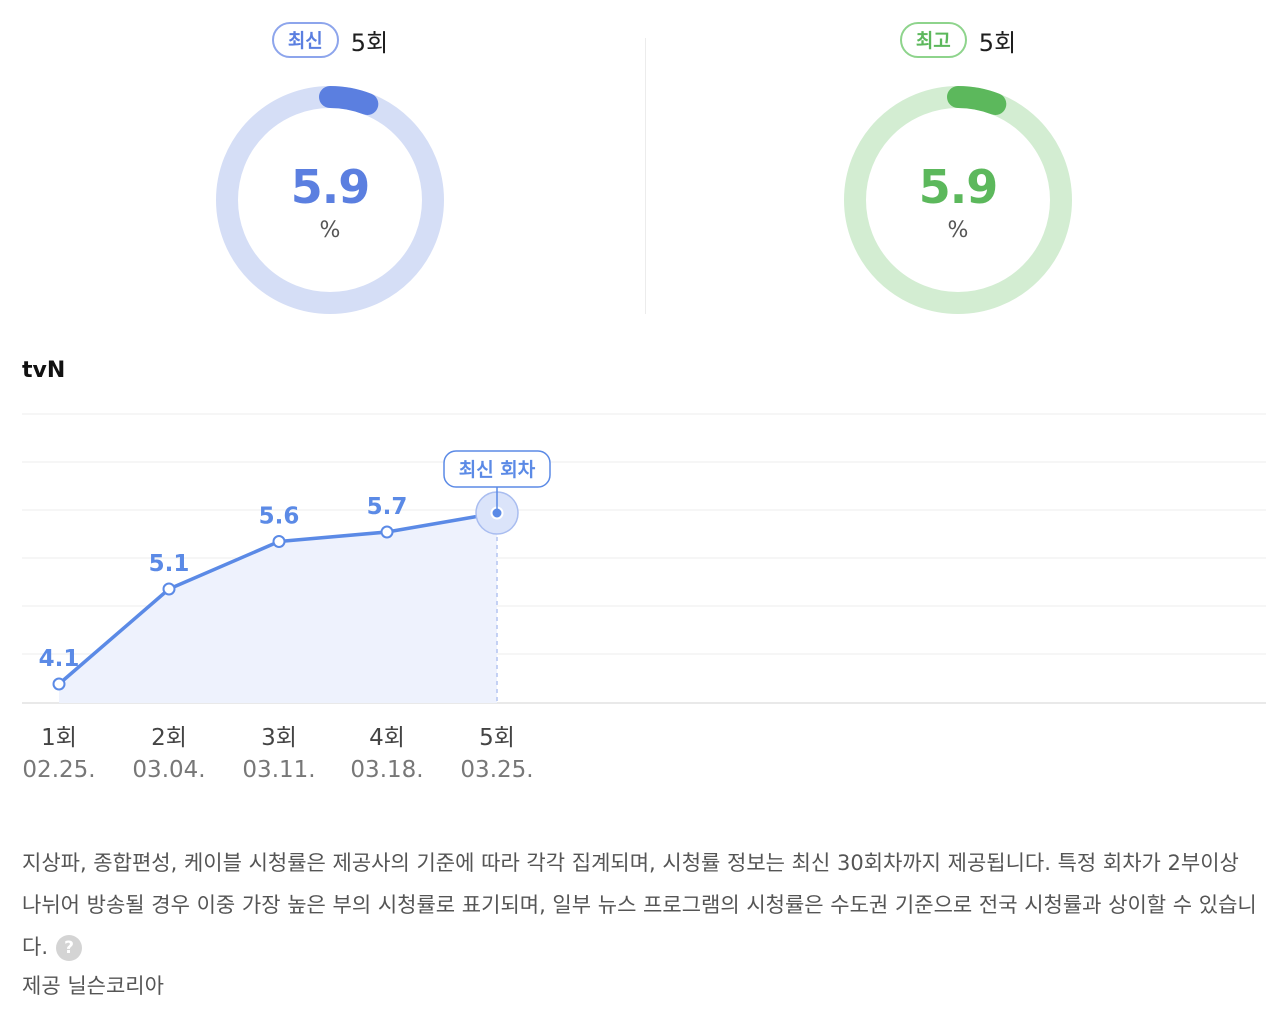 The height and width of the screenshot is (1026, 1288). What do you see at coordinates (387, 738) in the screenshot?
I see `x-tick-episode-4: 4회` at bounding box center [387, 738].